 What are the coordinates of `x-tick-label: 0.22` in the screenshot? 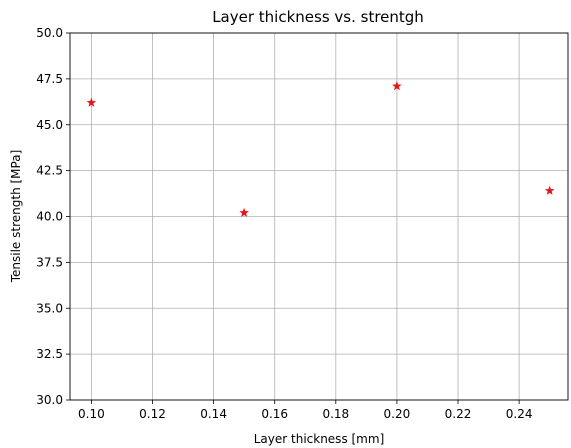 It's located at (458, 414).